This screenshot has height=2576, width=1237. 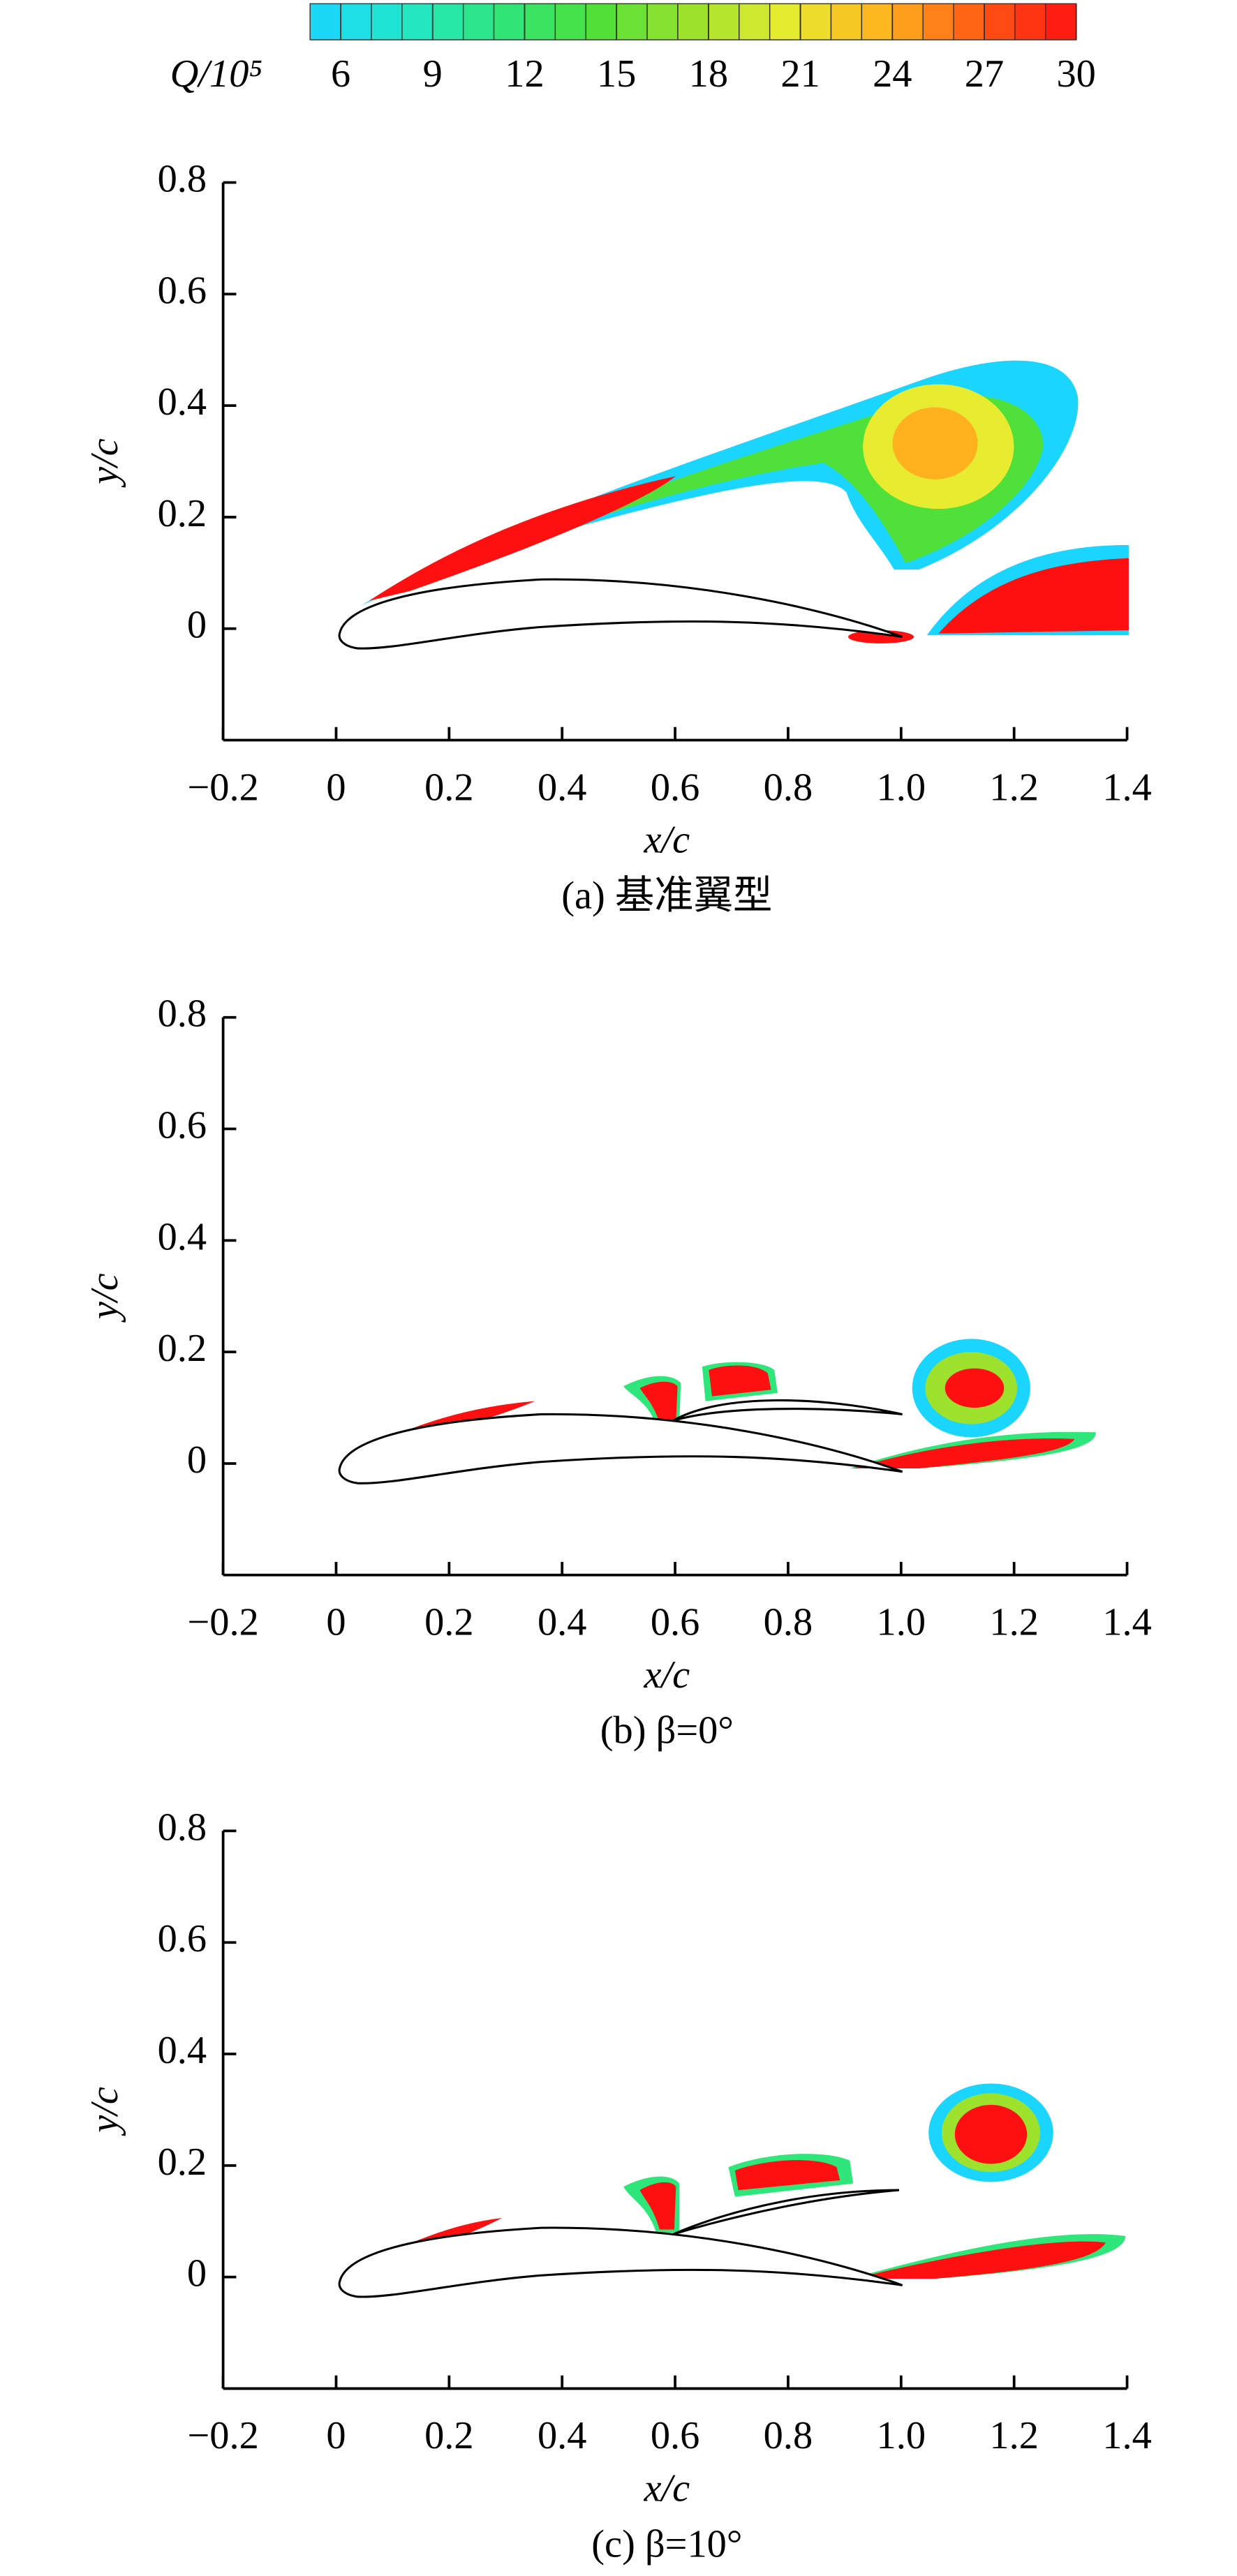 What do you see at coordinates (433, 74) in the screenshot?
I see `colorbar-tick-label: 9` at bounding box center [433, 74].